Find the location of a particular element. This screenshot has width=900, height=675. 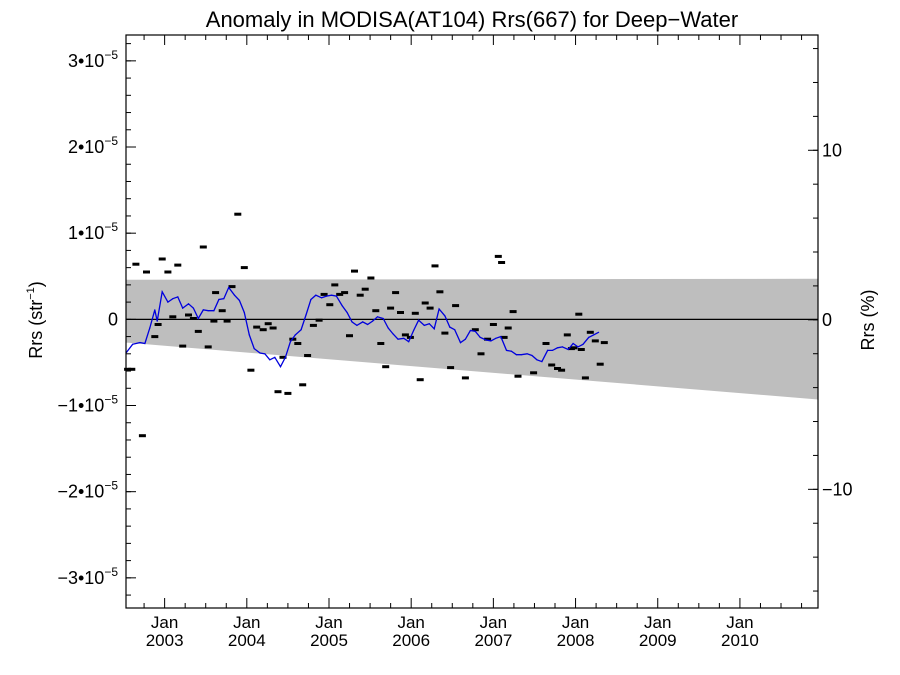

y-axis-right-label: Rrs (%) is located at coordinates (868, 320).